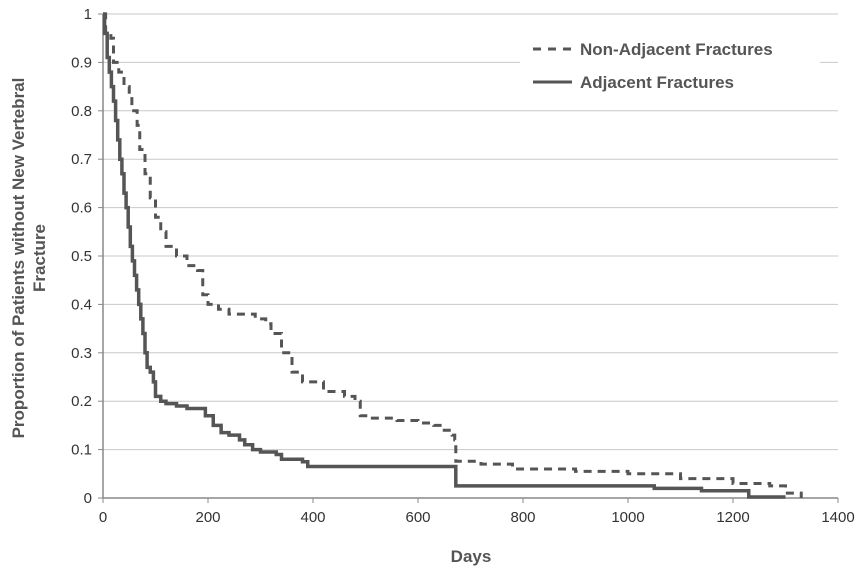  What do you see at coordinates (417, 517) in the screenshot?
I see `x-tick-label-3: 600` at bounding box center [417, 517].